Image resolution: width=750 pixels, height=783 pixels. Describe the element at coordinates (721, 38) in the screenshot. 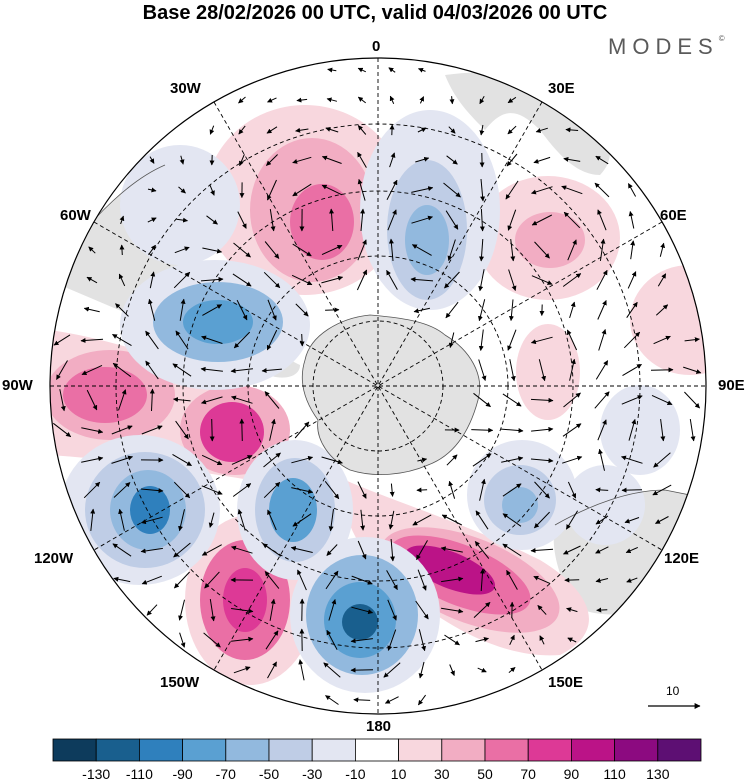

I see `copyright-mark: ©` at that location.